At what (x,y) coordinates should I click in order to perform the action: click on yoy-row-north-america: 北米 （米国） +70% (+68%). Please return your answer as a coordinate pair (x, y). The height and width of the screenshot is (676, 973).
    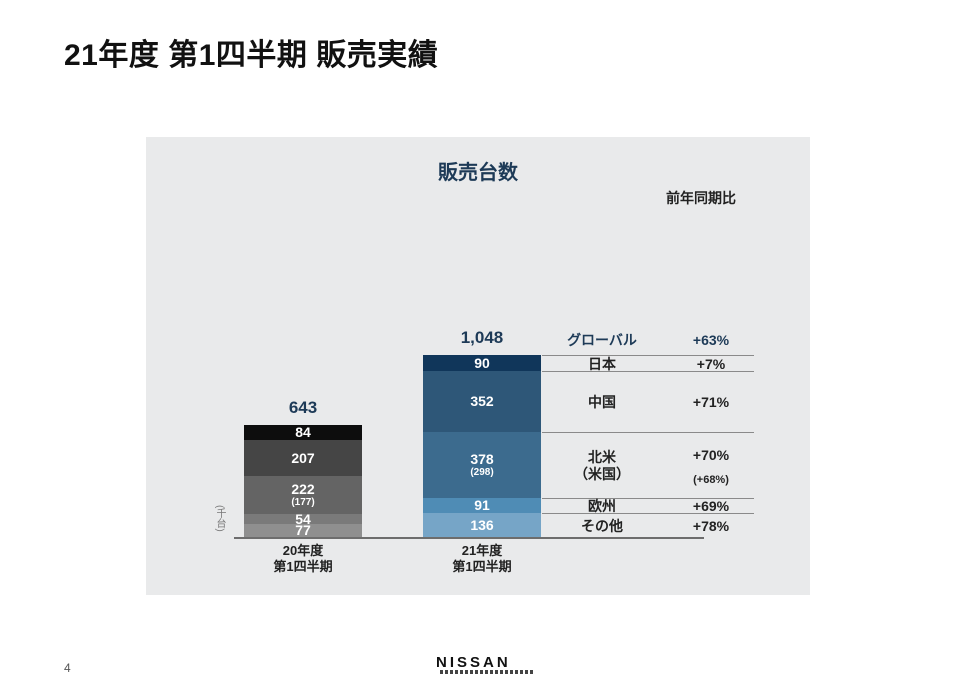
    Looking at the image, I should click on (648, 465).